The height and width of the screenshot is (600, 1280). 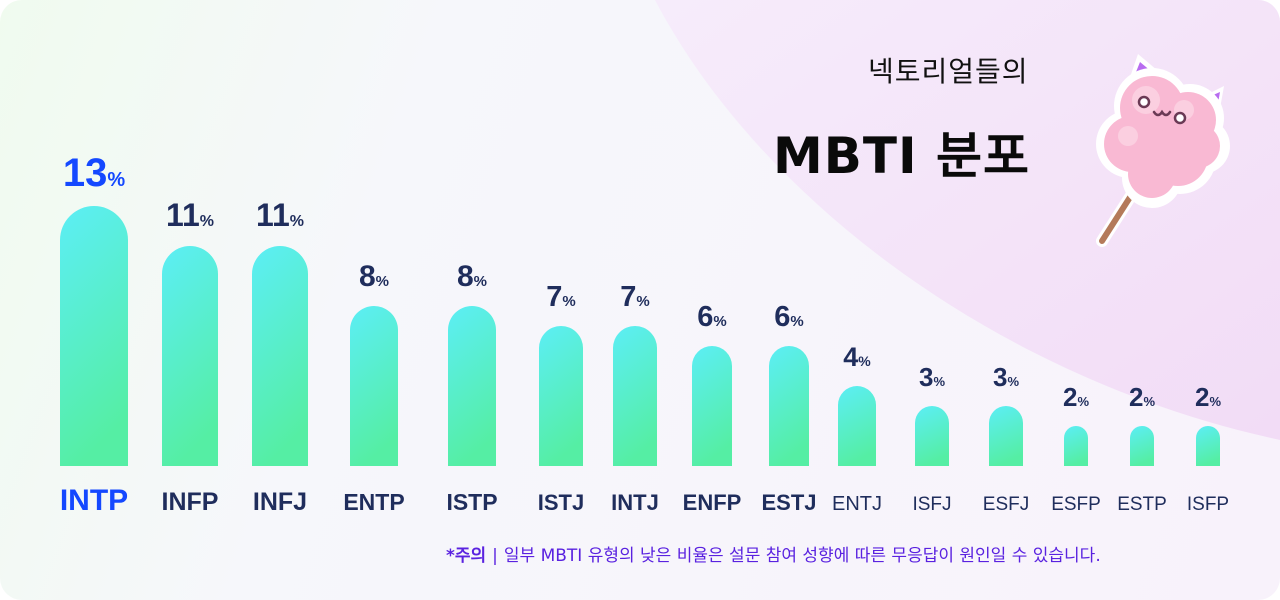 What do you see at coordinates (1076, 504) in the screenshot?
I see `category-label-esfp: ESFP` at bounding box center [1076, 504].